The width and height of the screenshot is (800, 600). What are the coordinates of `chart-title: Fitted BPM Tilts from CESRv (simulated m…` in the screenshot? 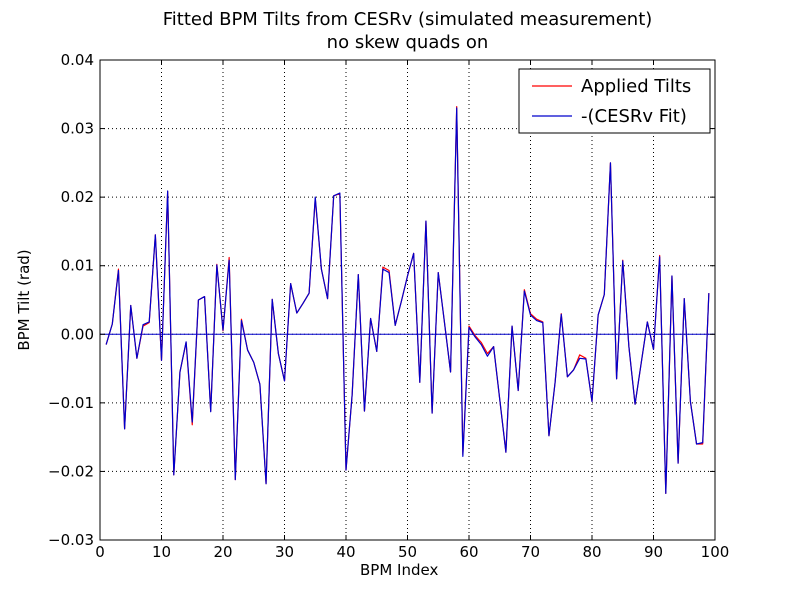 It's located at (407, 19).